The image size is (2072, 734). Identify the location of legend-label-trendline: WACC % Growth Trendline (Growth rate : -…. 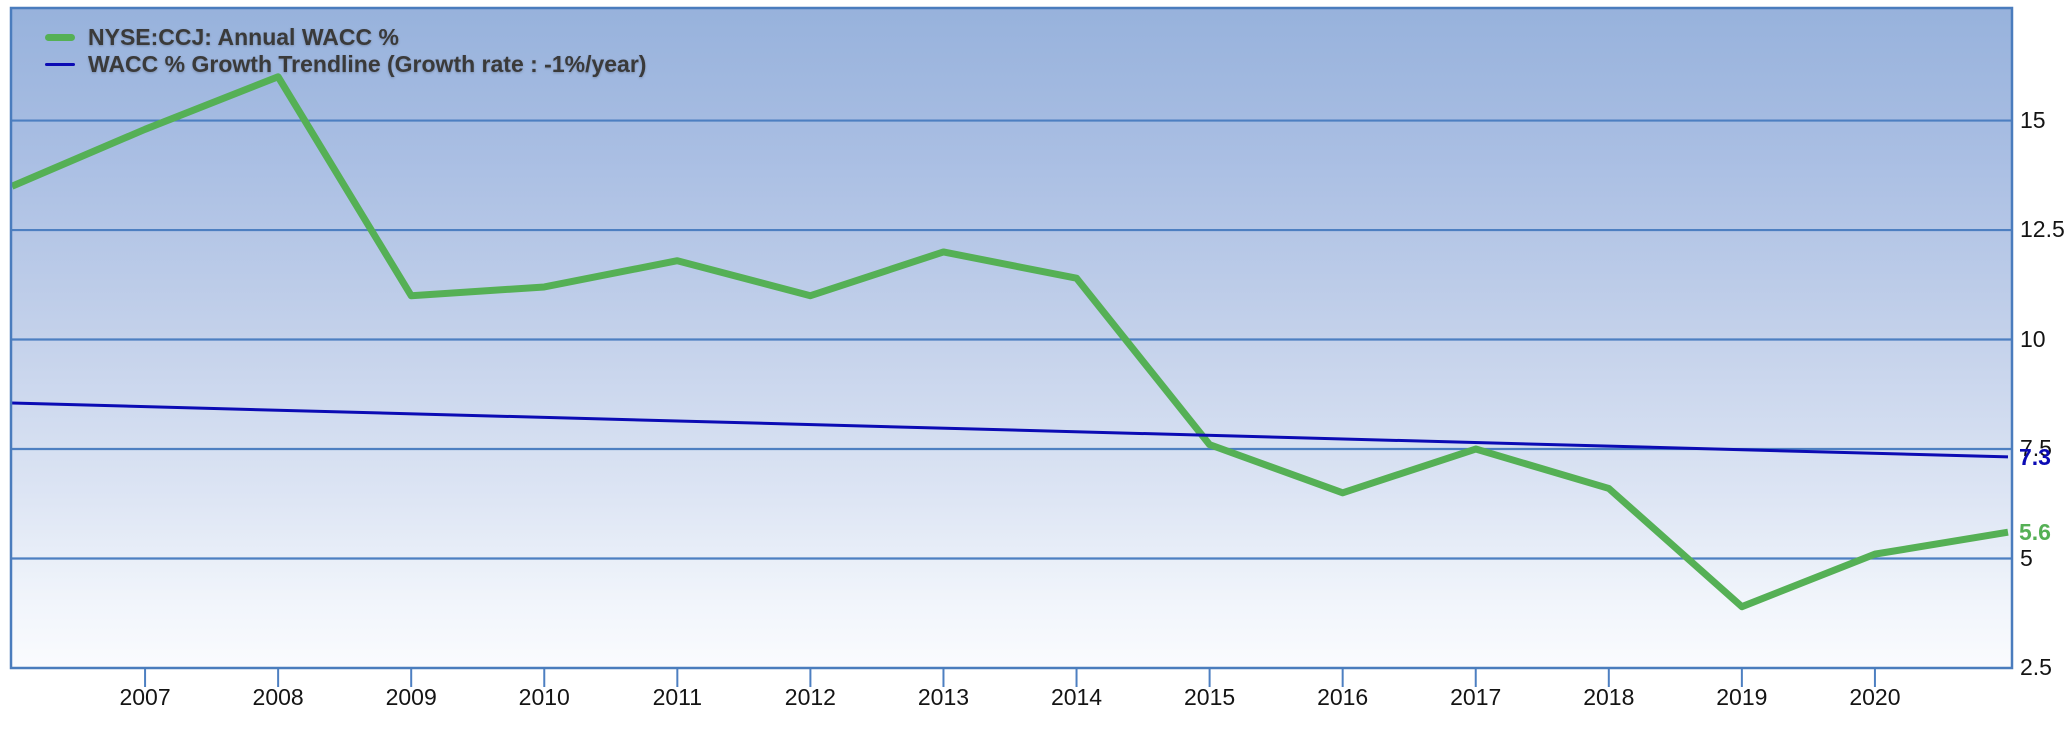
(367, 64).